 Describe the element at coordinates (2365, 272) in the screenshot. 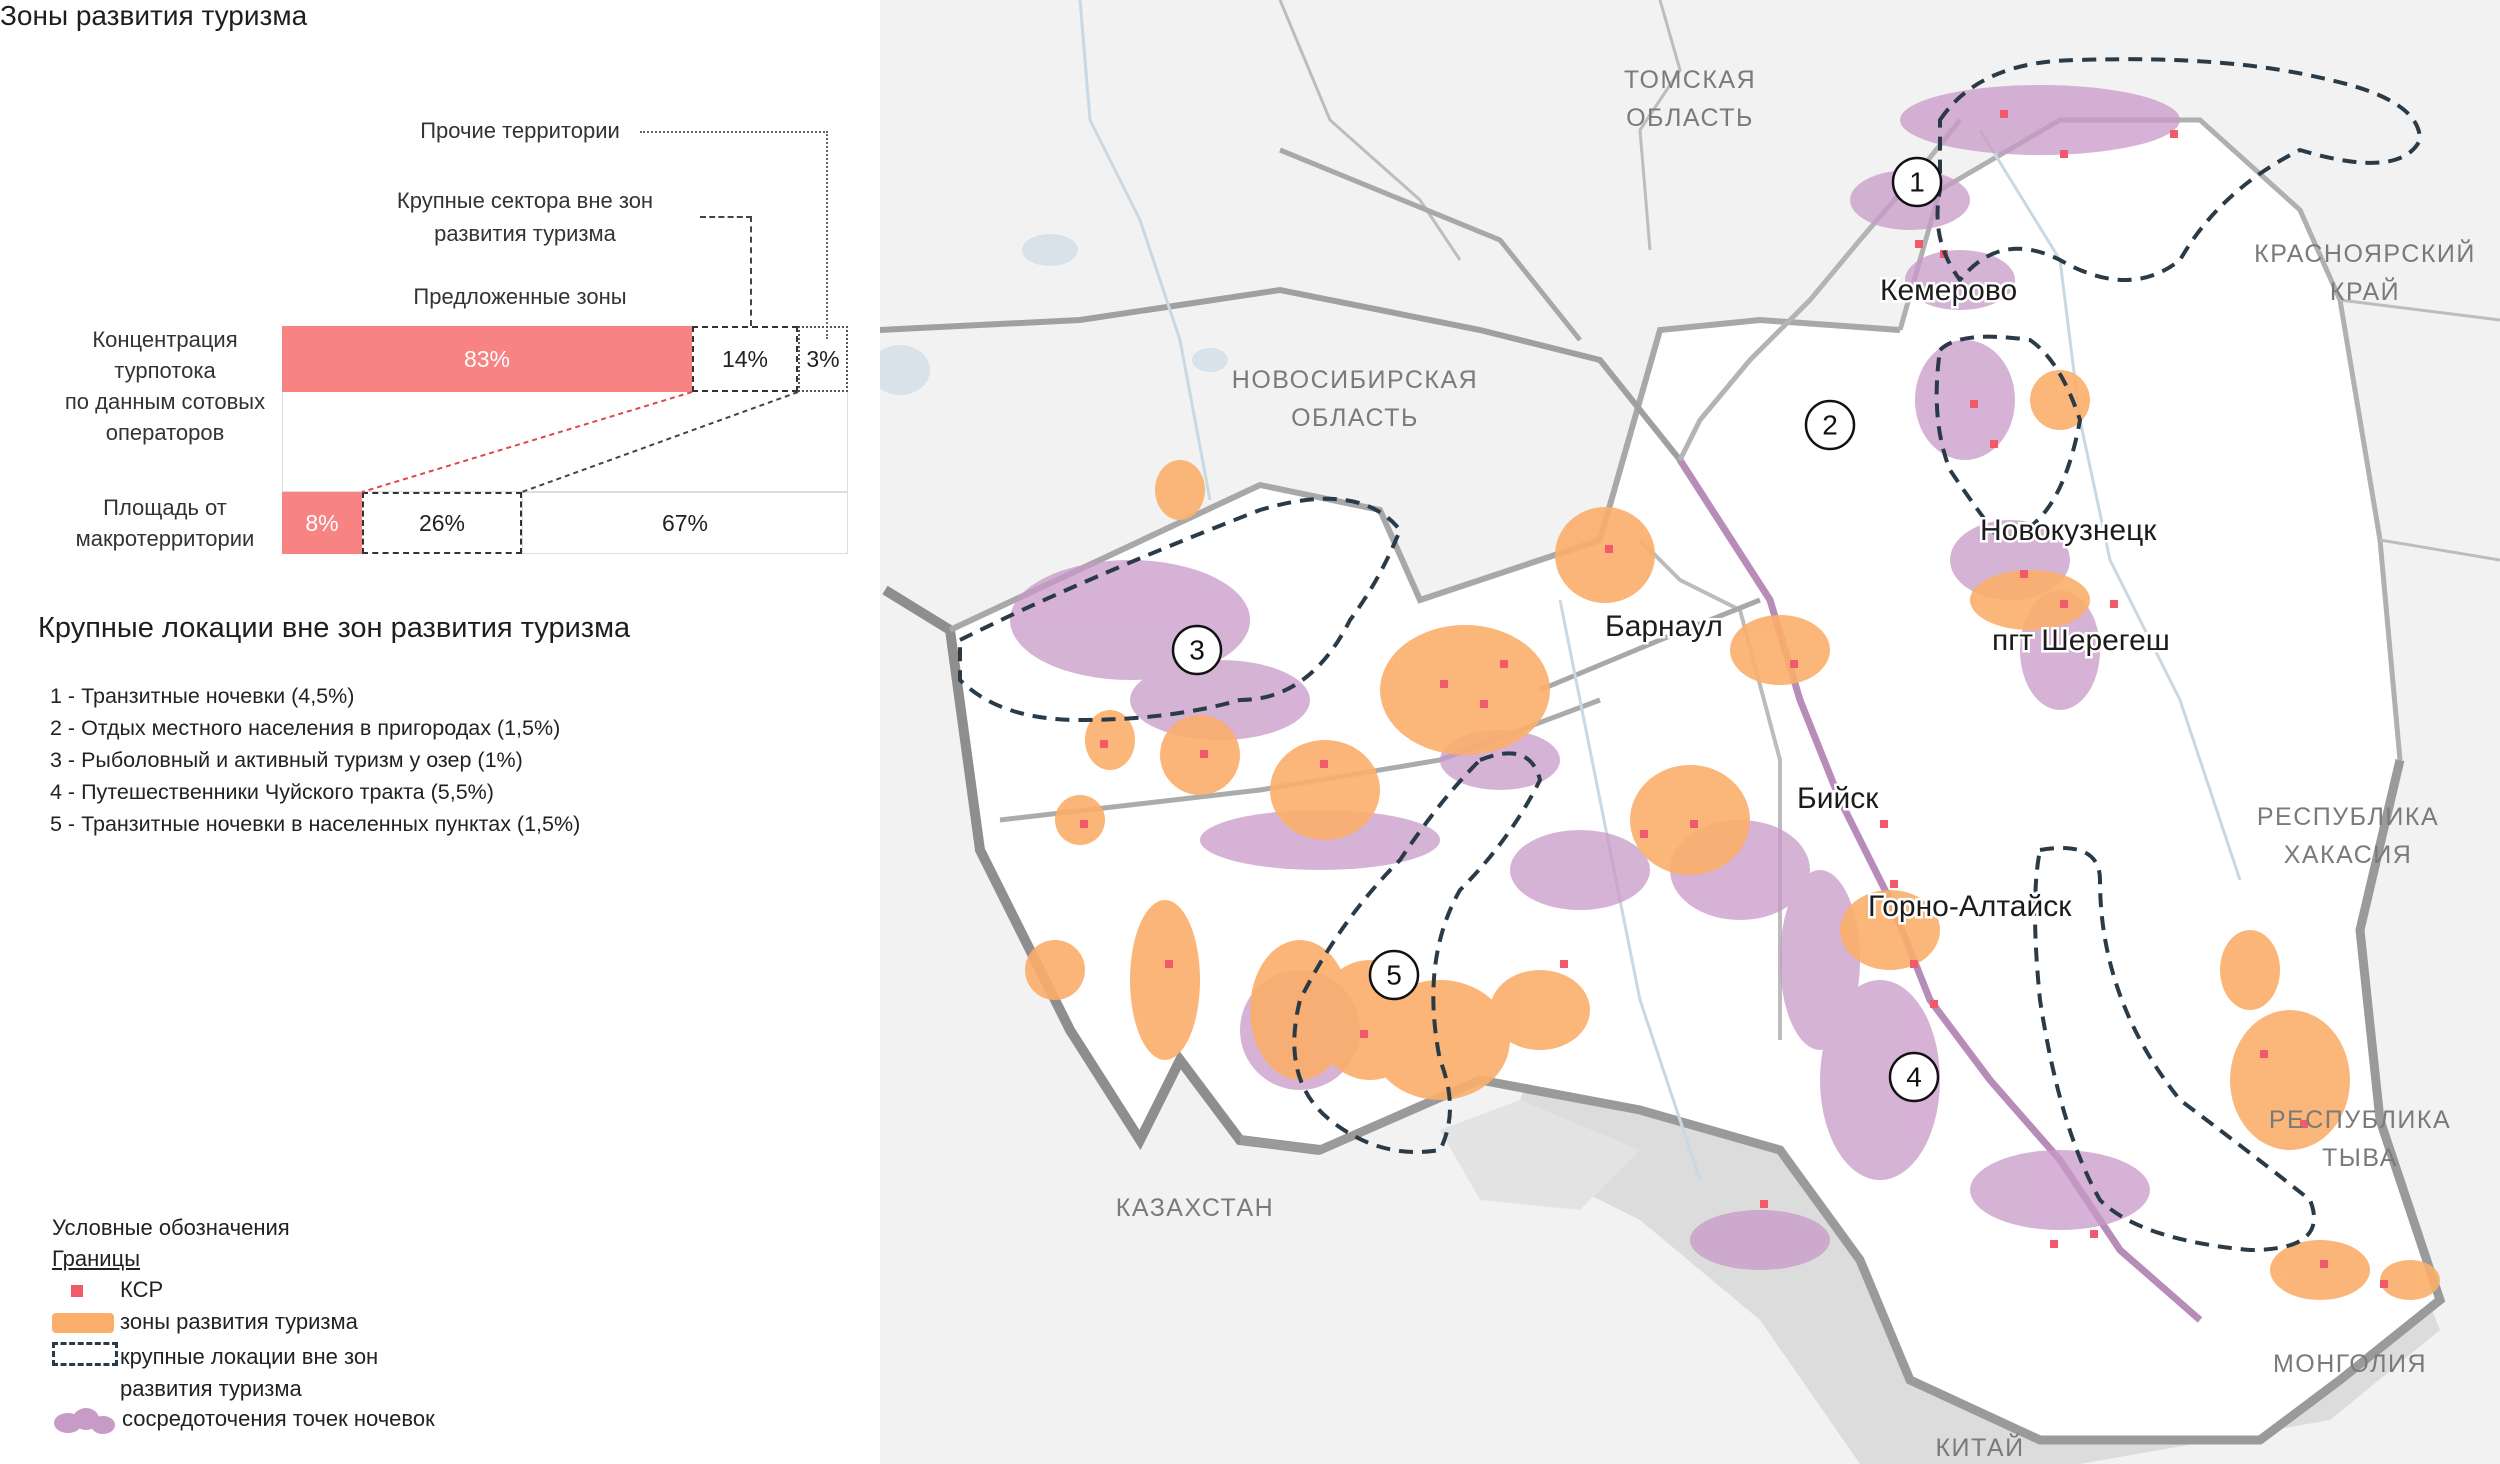

I see `region-label-krasnoyarsk: КРАСНОЯРСКИЙ КРАЙ` at that location.